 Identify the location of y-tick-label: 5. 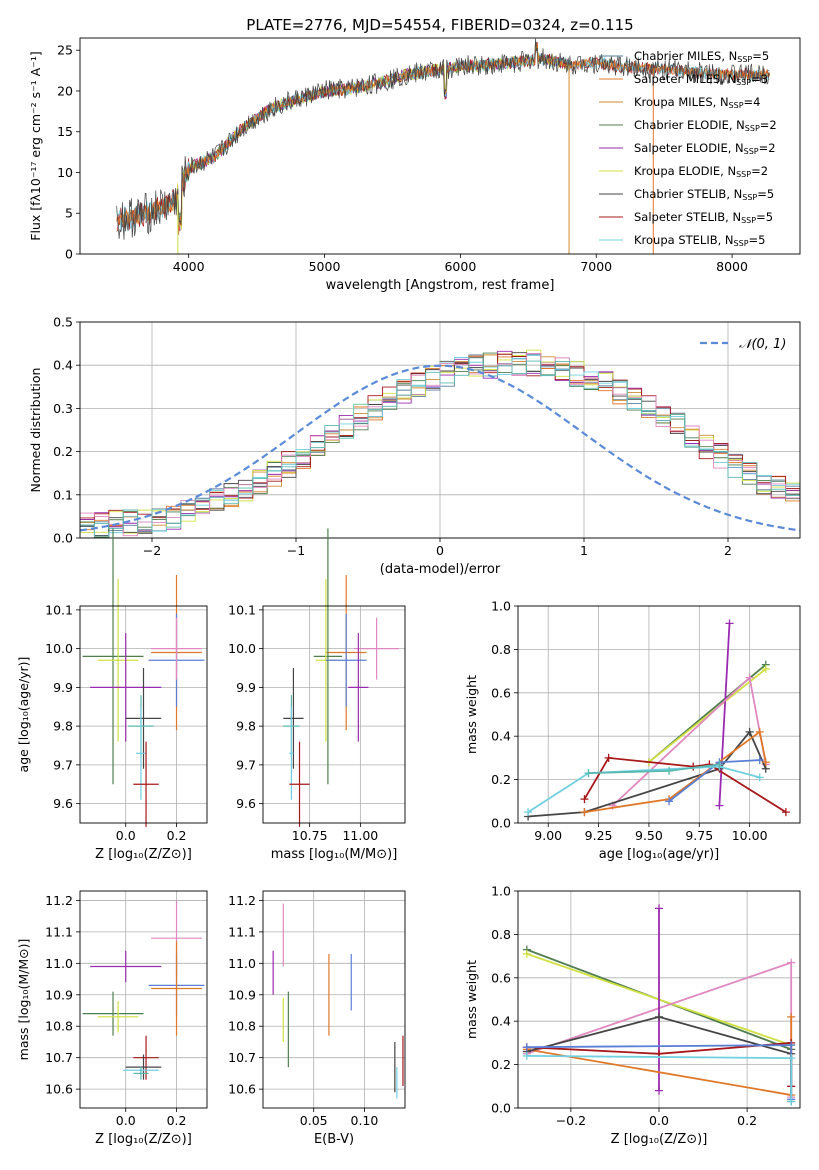
(69, 213).